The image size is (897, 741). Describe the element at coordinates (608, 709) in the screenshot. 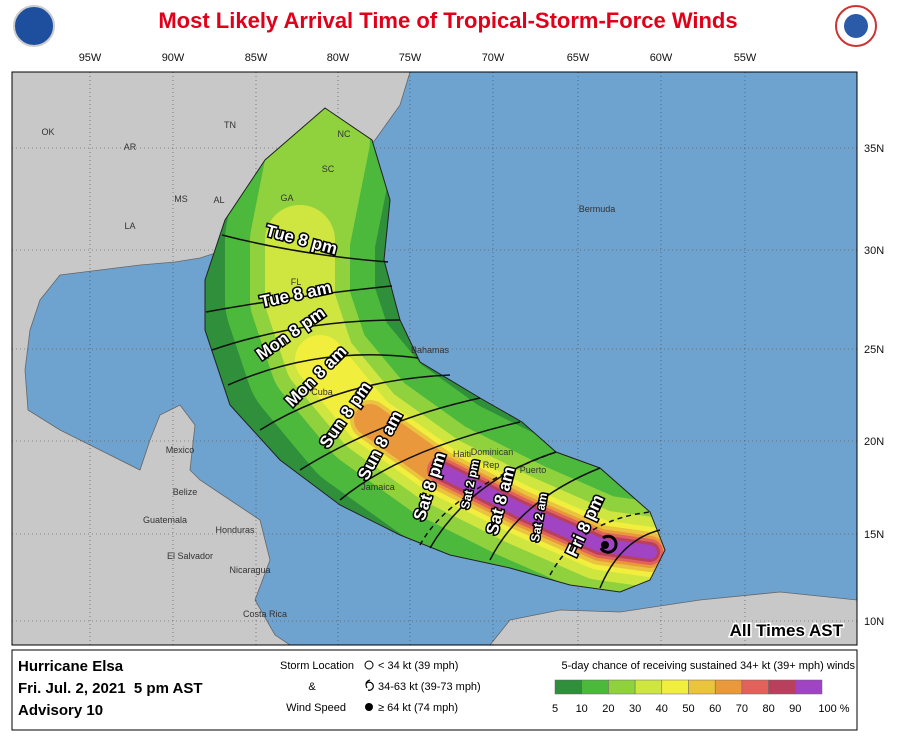

I see `scale-label: 20` at that location.